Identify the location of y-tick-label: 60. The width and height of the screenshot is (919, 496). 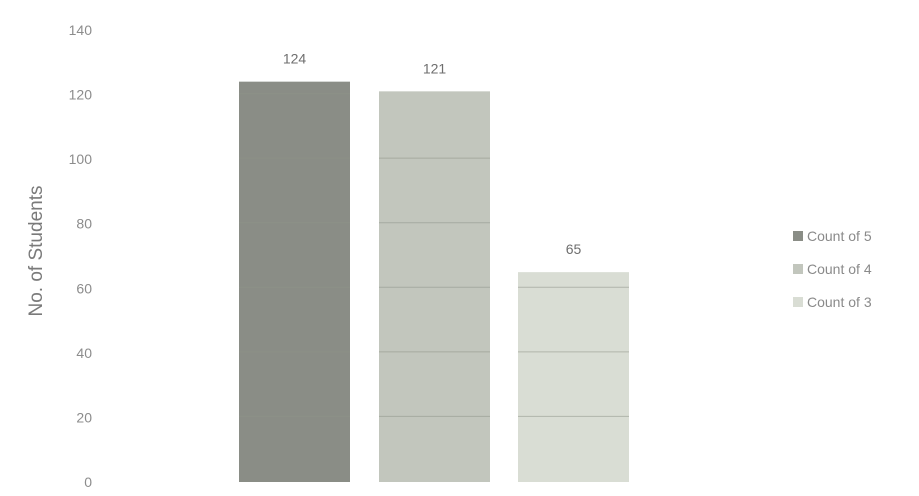
(84, 288).